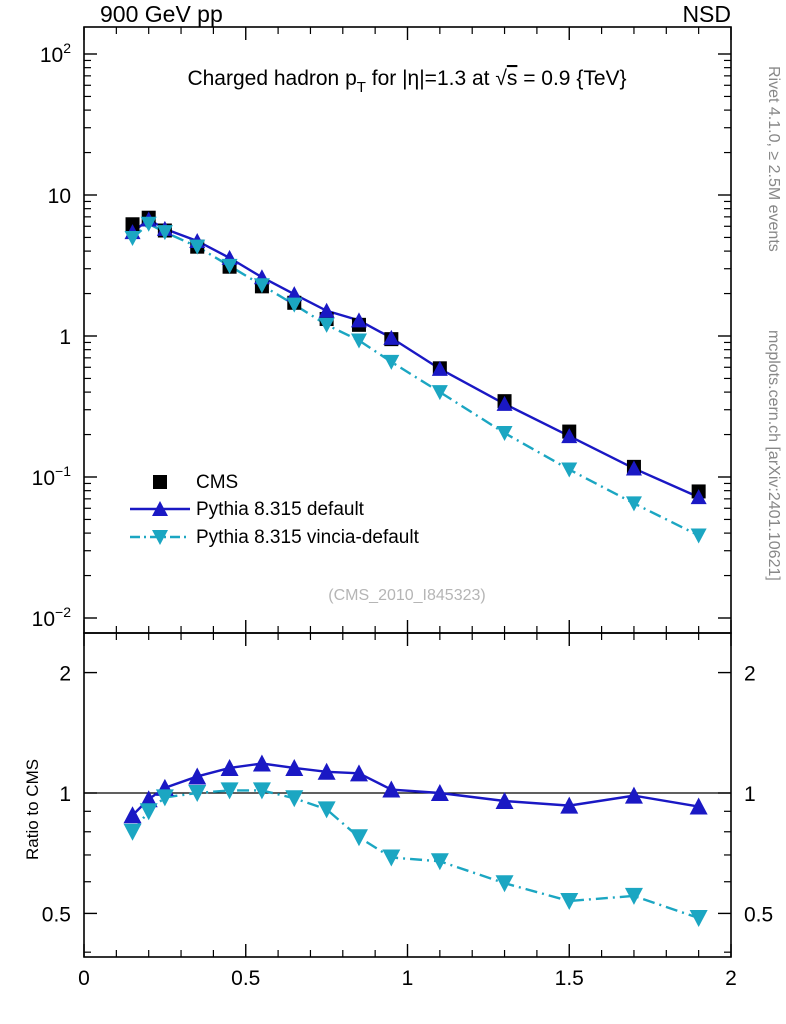 This screenshot has height=1024, width=786. What do you see at coordinates (84, 978) in the screenshot?
I see `x-tick-label: 0` at bounding box center [84, 978].